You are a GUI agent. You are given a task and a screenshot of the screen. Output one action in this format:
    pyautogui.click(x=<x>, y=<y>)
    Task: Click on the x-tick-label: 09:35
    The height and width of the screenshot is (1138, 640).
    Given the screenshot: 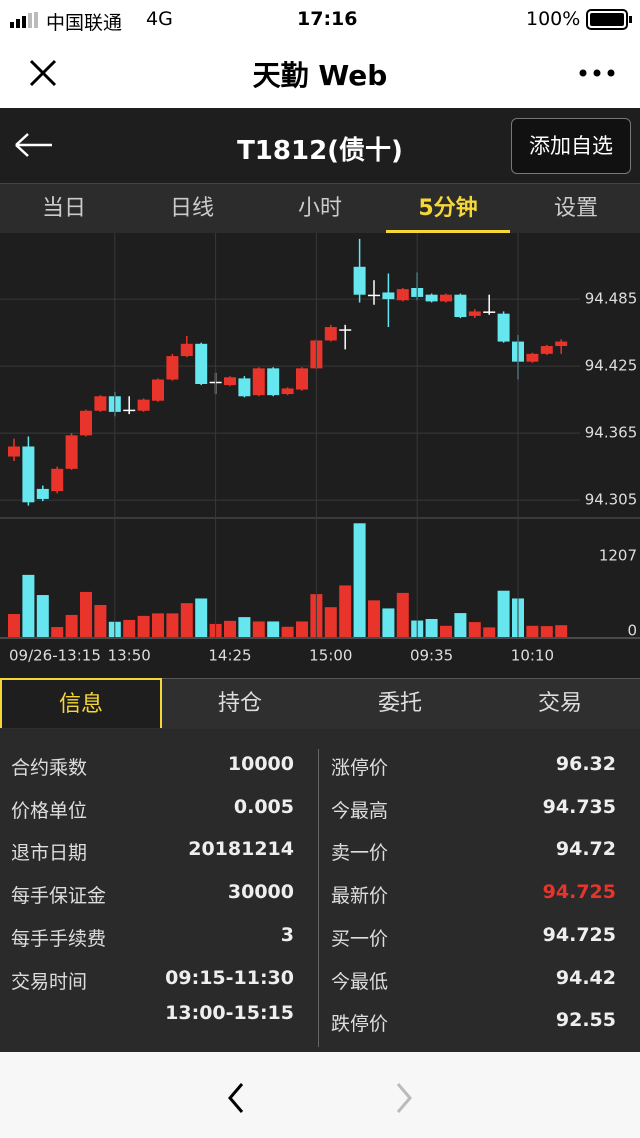 What is the action you would take?
    pyautogui.click(x=431, y=656)
    